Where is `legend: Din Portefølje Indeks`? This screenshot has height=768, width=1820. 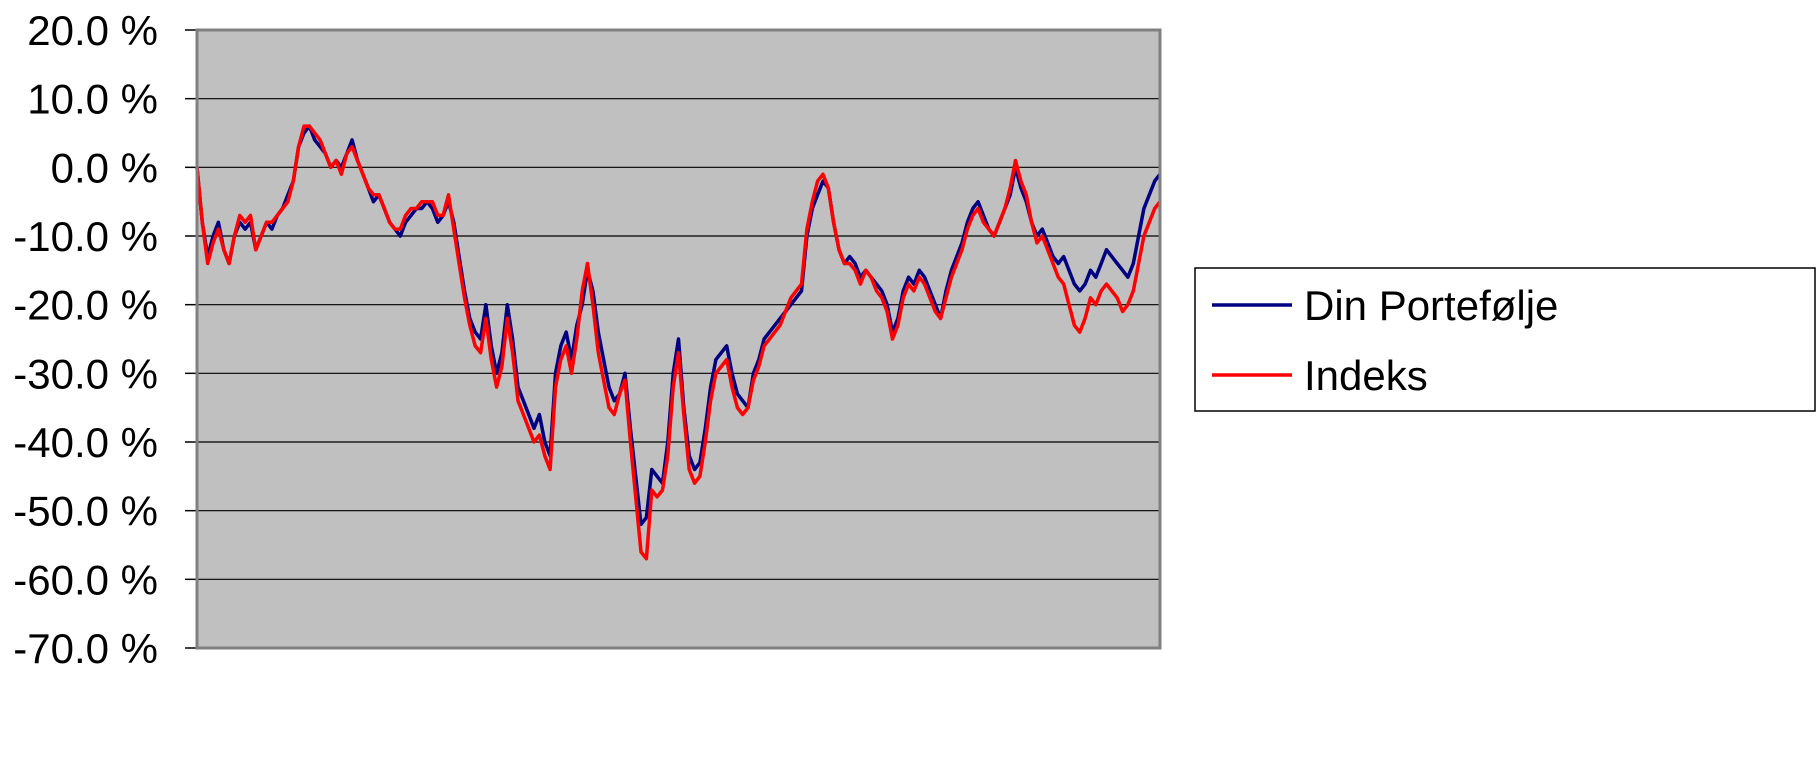
legend: Din Portefølje Indeks is located at coordinates (1505, 339).